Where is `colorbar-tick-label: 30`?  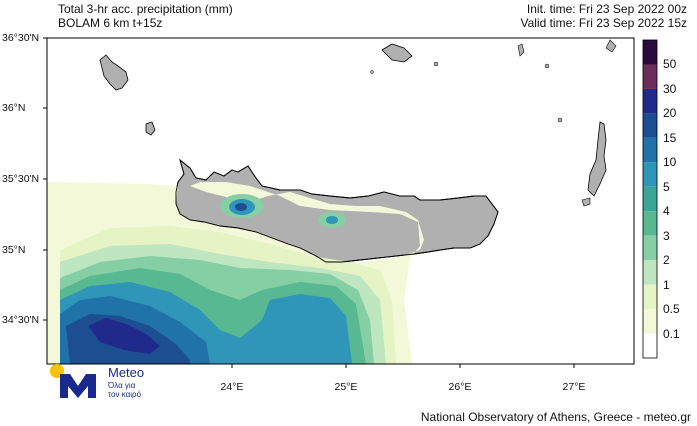
colorbar-tick-label: 30 is located at coordinates (670, 88).